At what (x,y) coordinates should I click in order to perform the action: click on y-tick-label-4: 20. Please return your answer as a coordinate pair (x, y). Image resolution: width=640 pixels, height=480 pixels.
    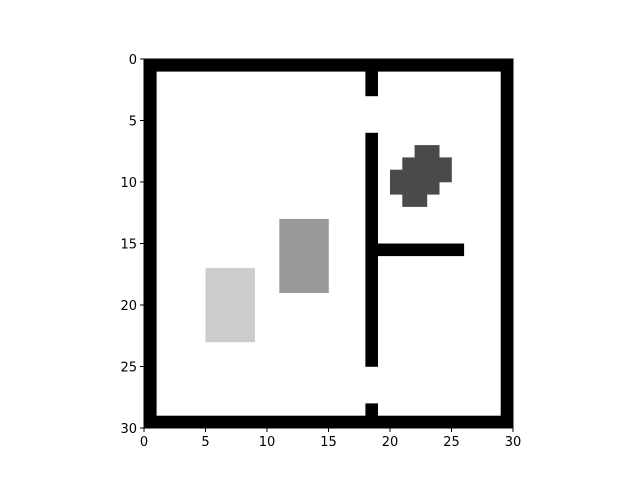
    Looking at the image, I should click on (128, 306).